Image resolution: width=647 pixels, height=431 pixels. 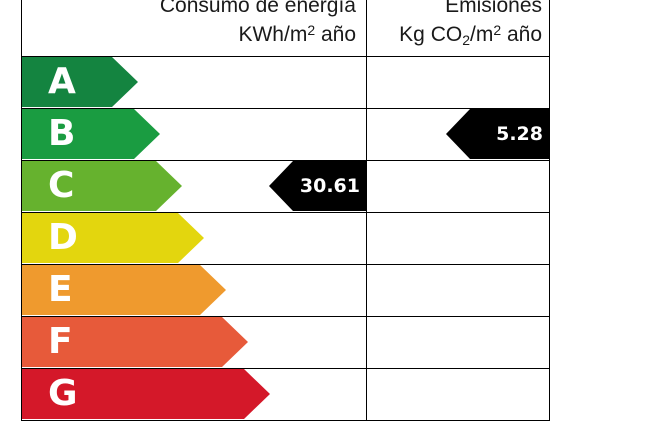 What do you see at coordinates (62, 81) in the screenshot?
I see `rating-letter: A` at bounding box center [62, 81].